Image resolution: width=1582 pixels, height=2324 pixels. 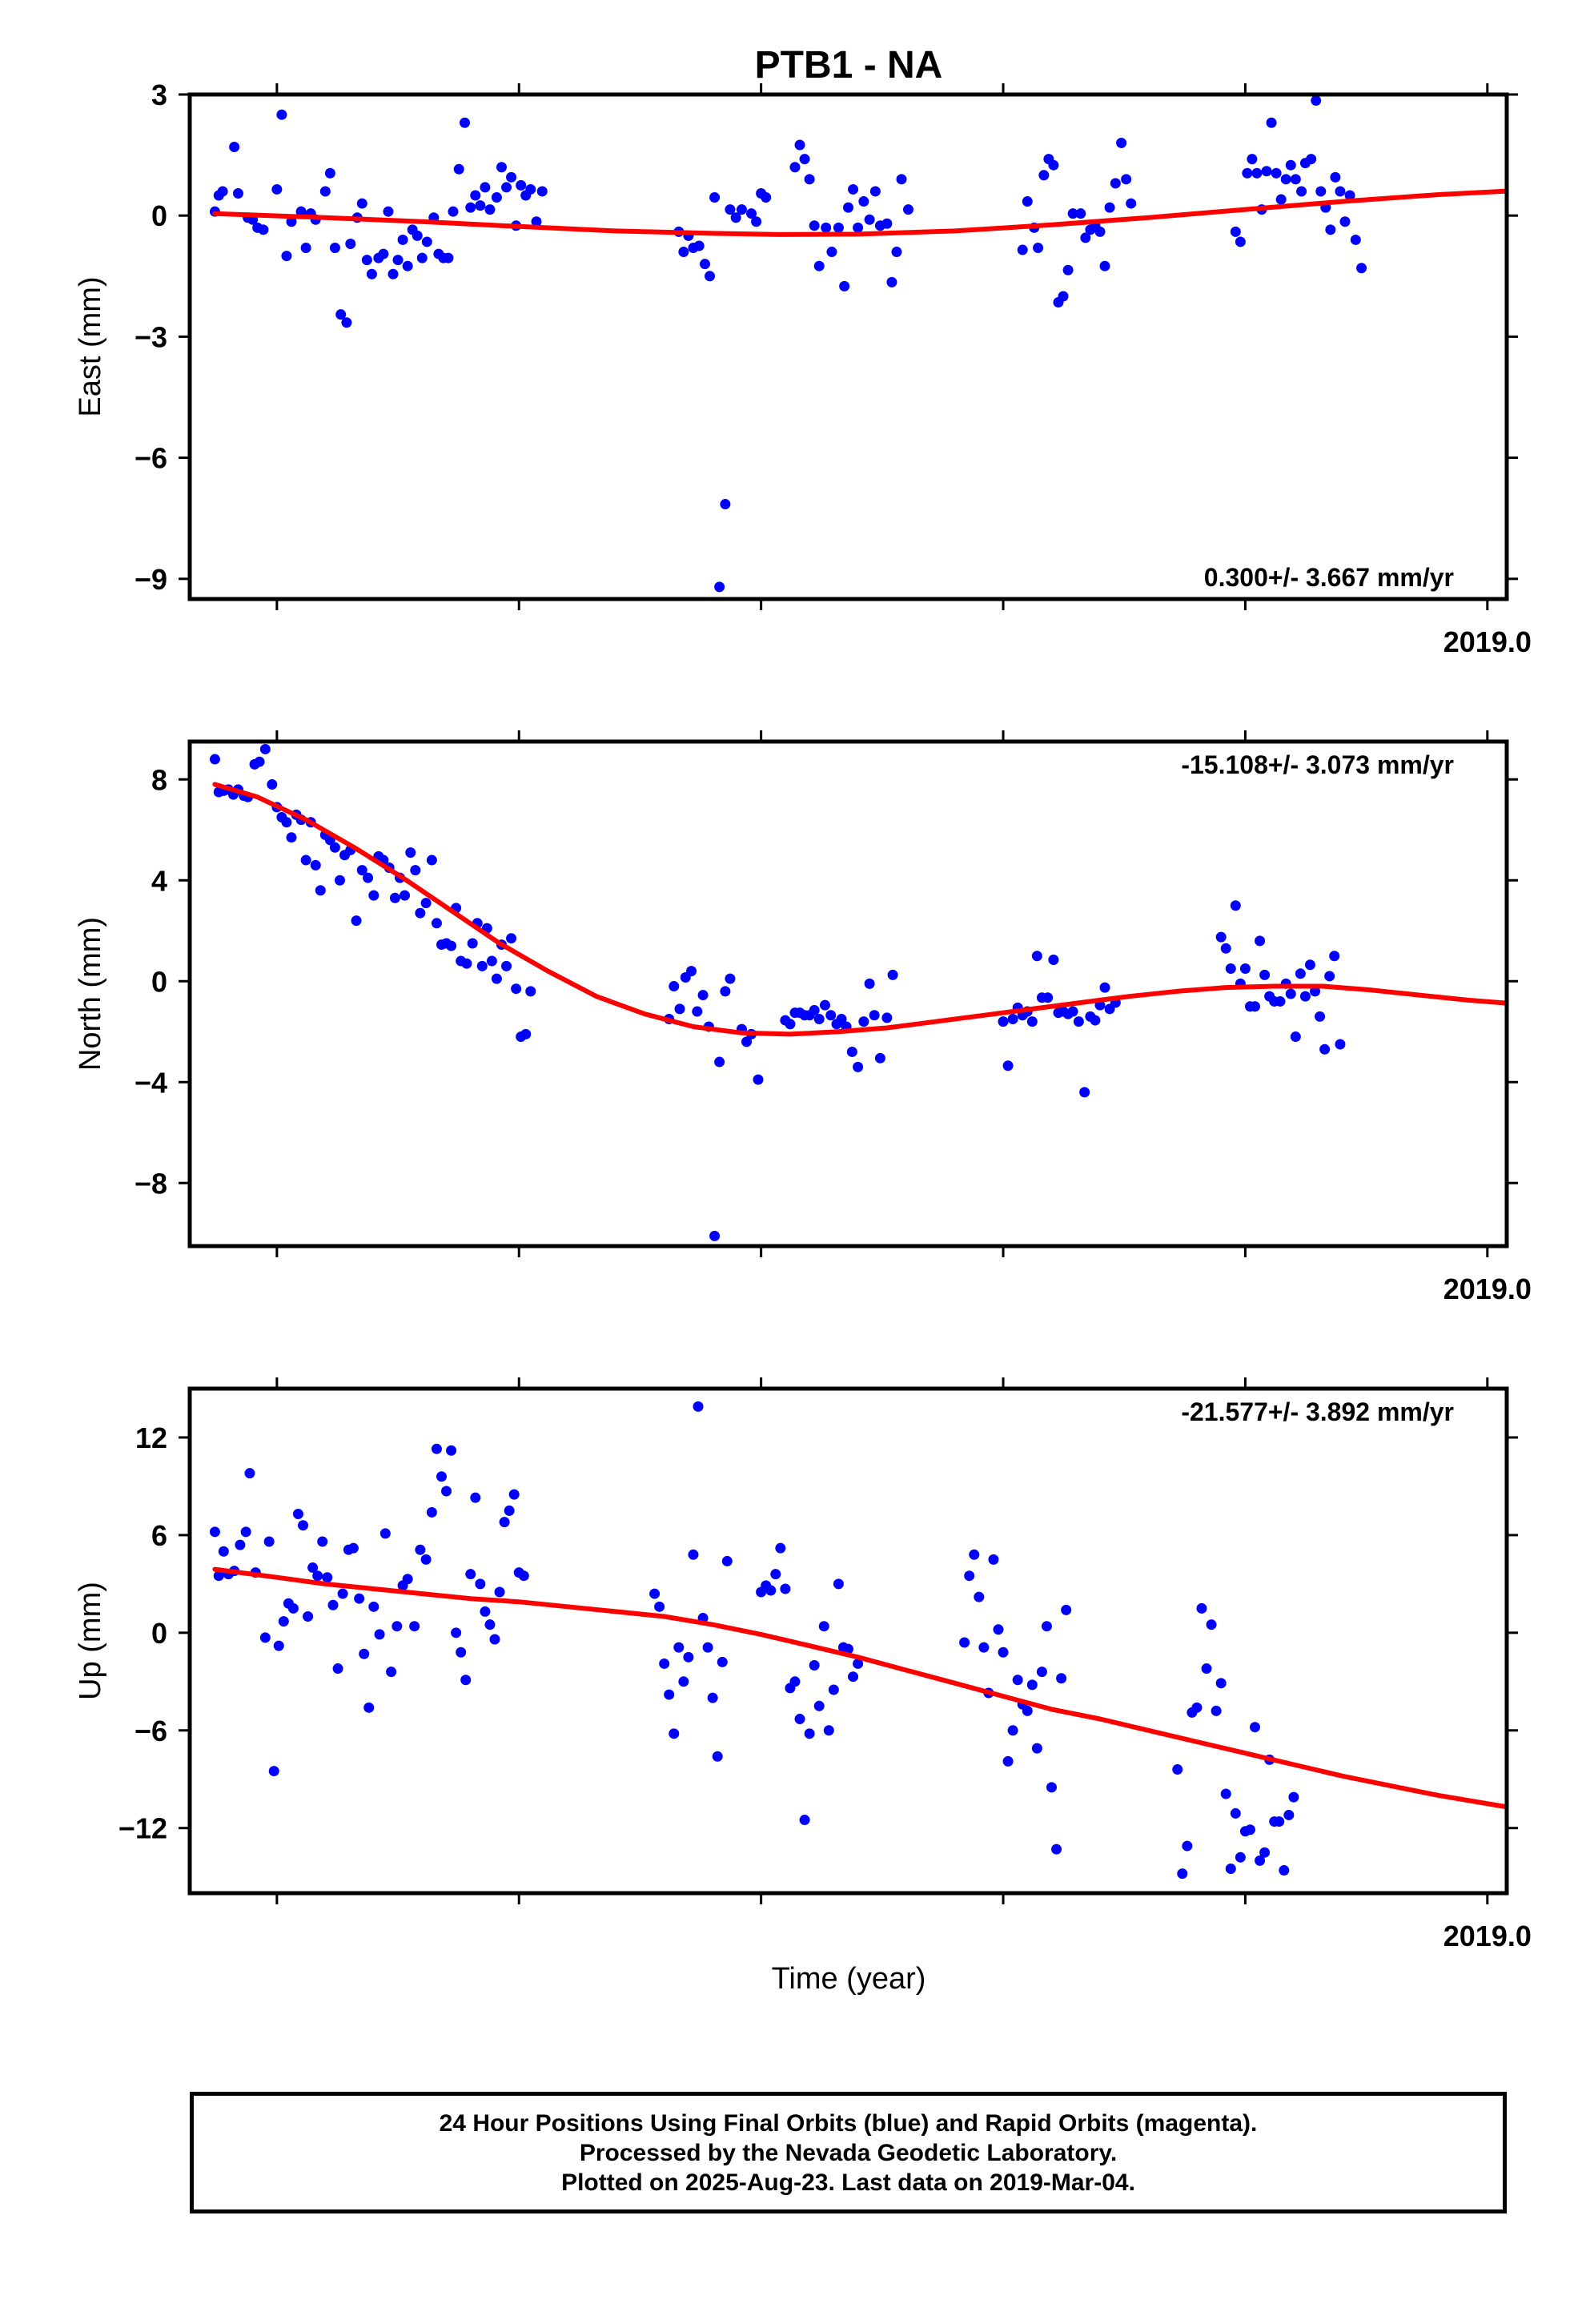 What do you see at coordinates (151, 1731) in the screenshot?
I see `up-ytick-label: −6` at bounding box center [151, 1731].